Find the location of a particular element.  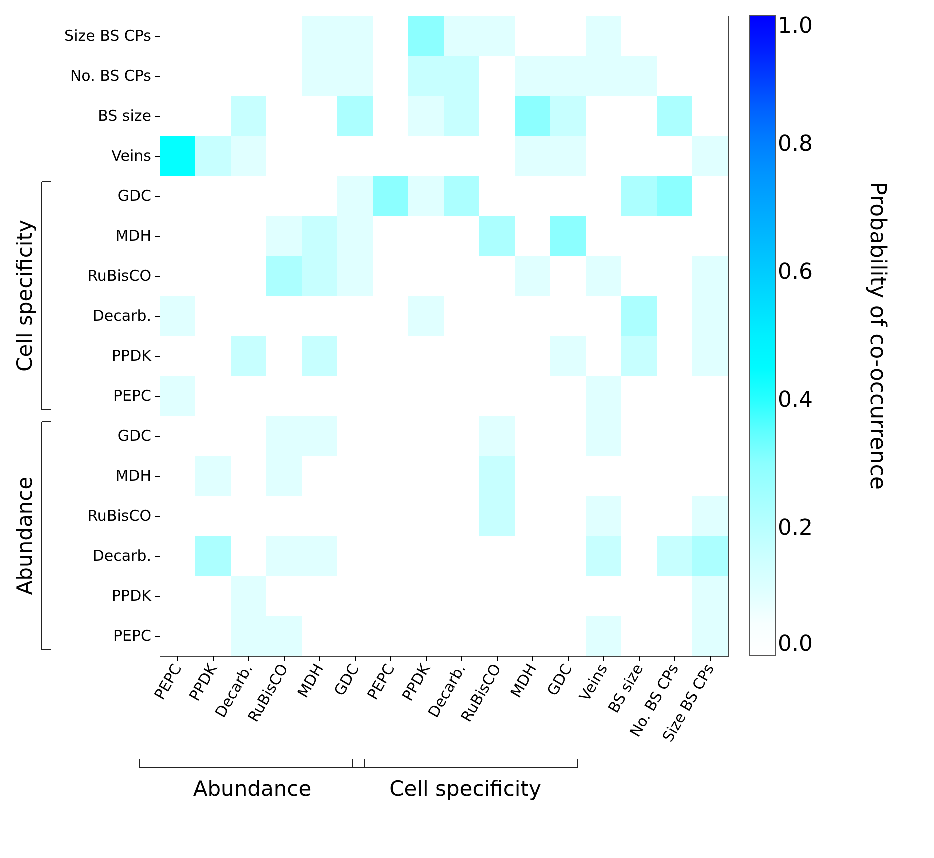

color-bar-label: 0.8 is located at coordinates (795, 144).